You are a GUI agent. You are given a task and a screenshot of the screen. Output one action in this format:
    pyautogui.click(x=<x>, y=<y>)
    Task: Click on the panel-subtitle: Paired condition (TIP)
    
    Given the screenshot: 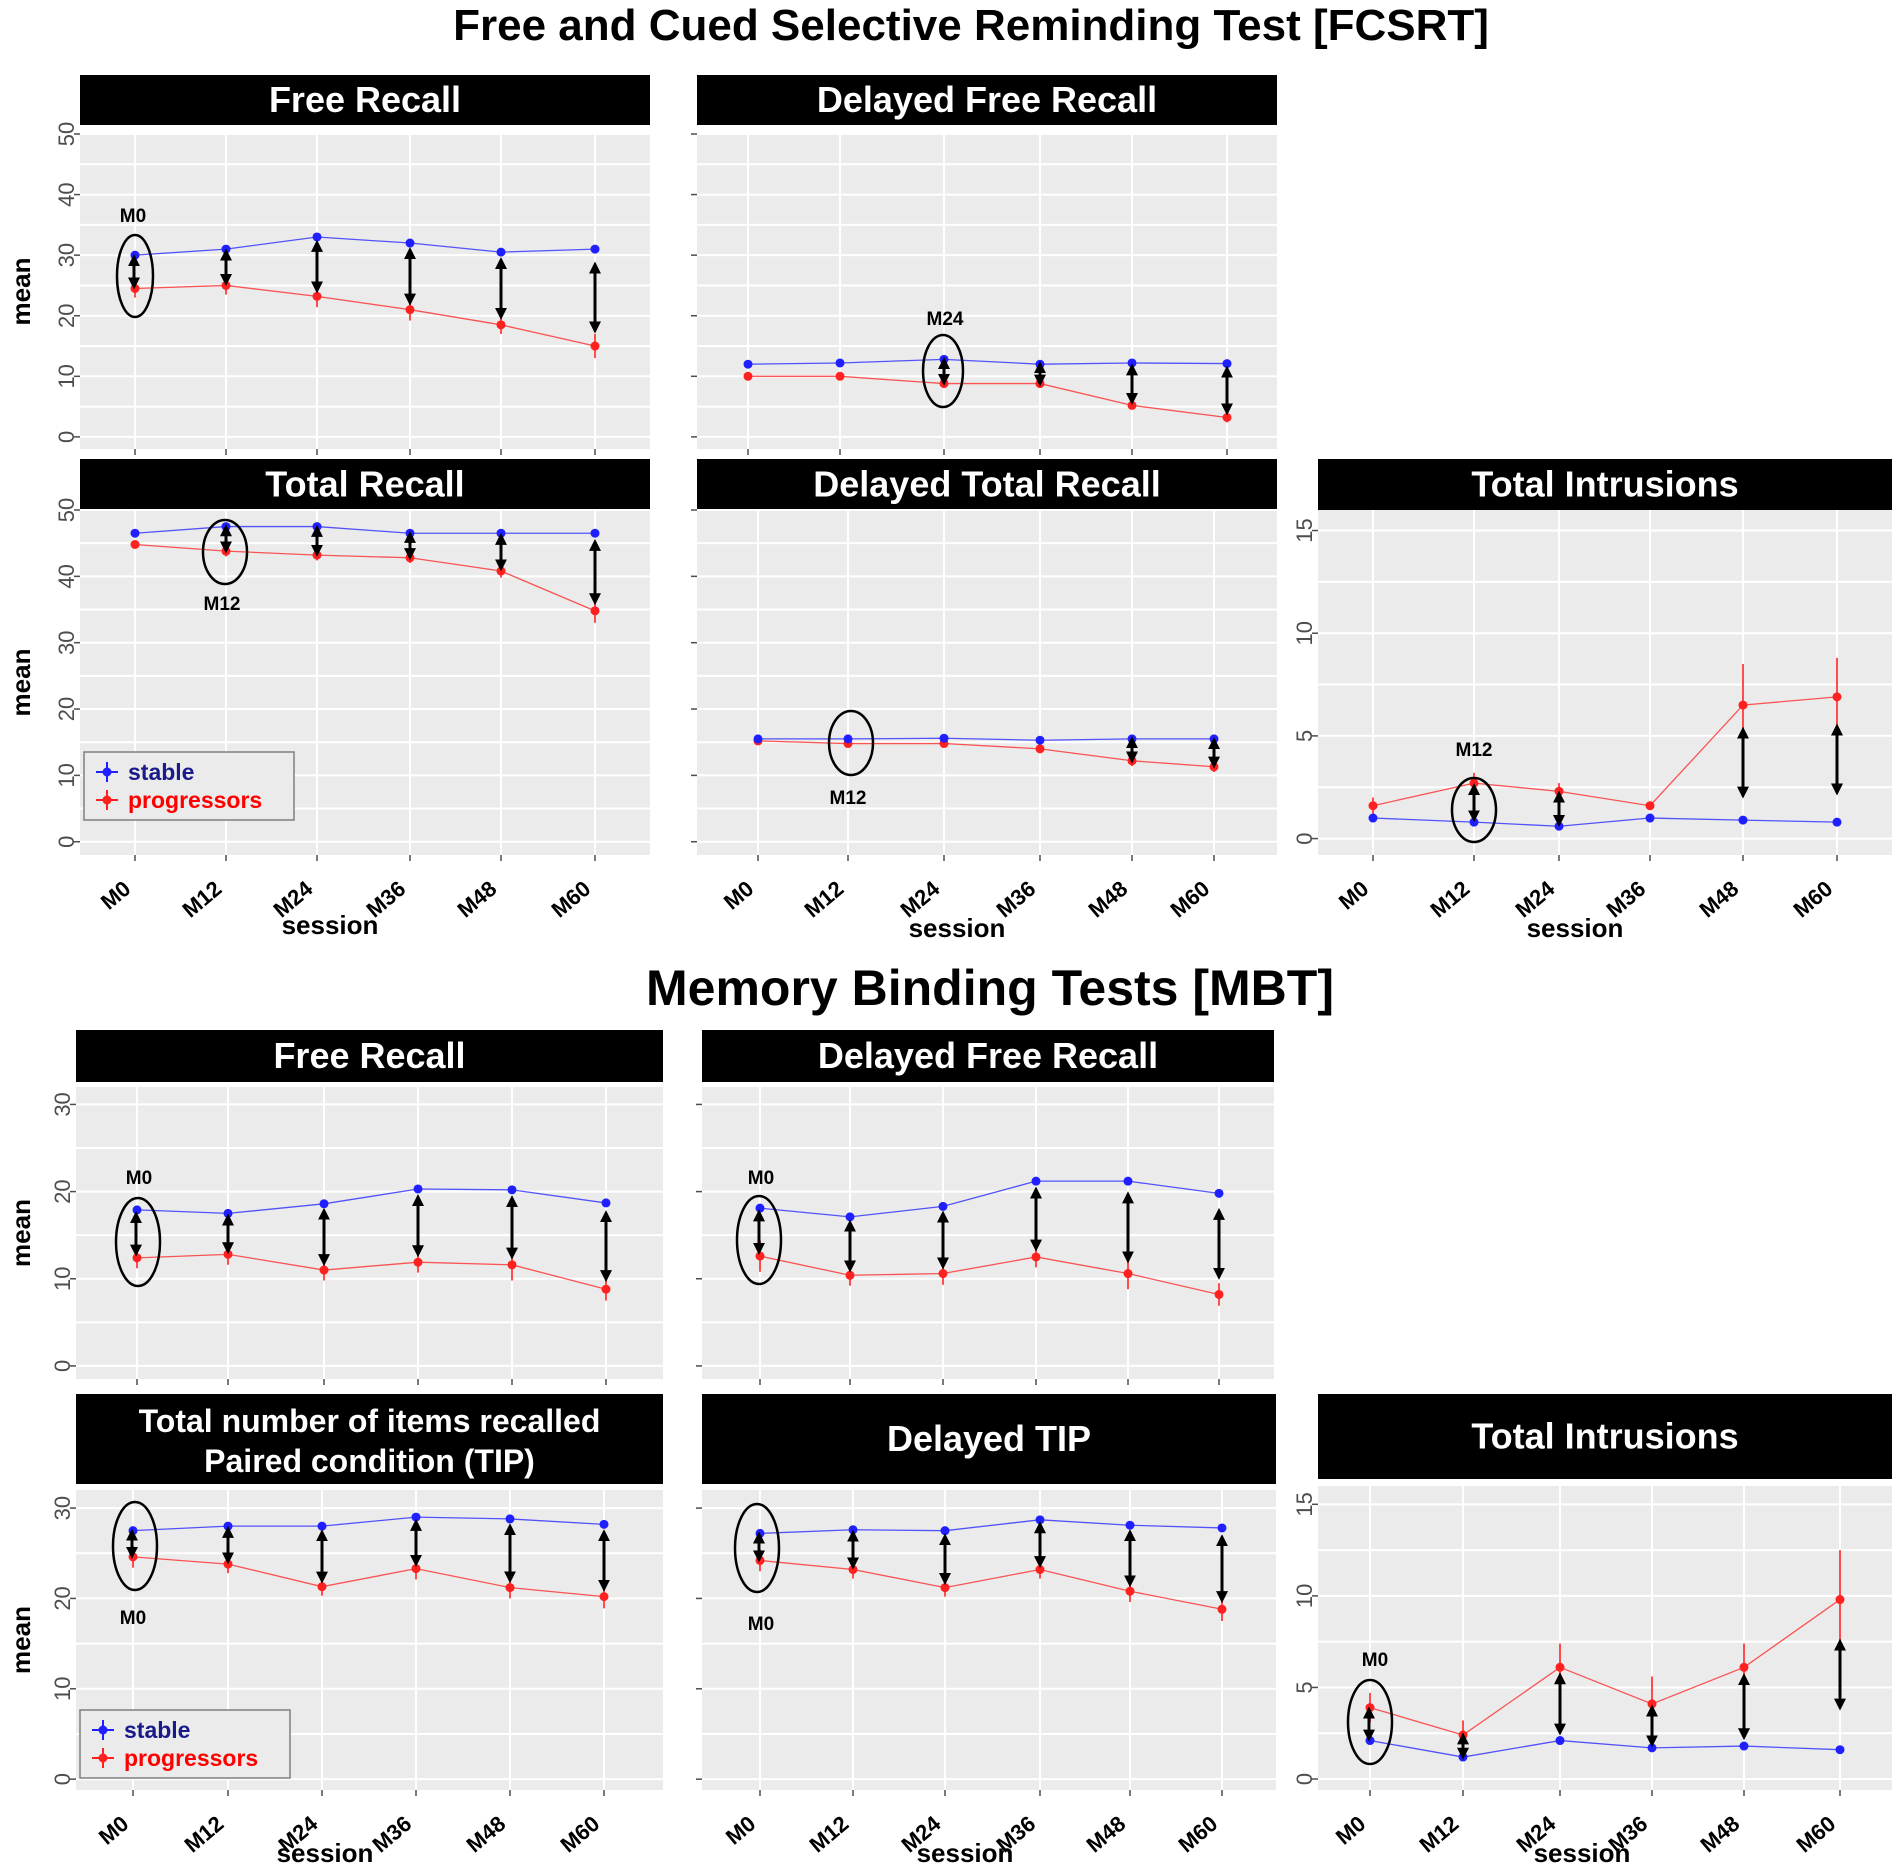 What is the action you would take?
    pyautogui.click(x=369, y=1461)
    